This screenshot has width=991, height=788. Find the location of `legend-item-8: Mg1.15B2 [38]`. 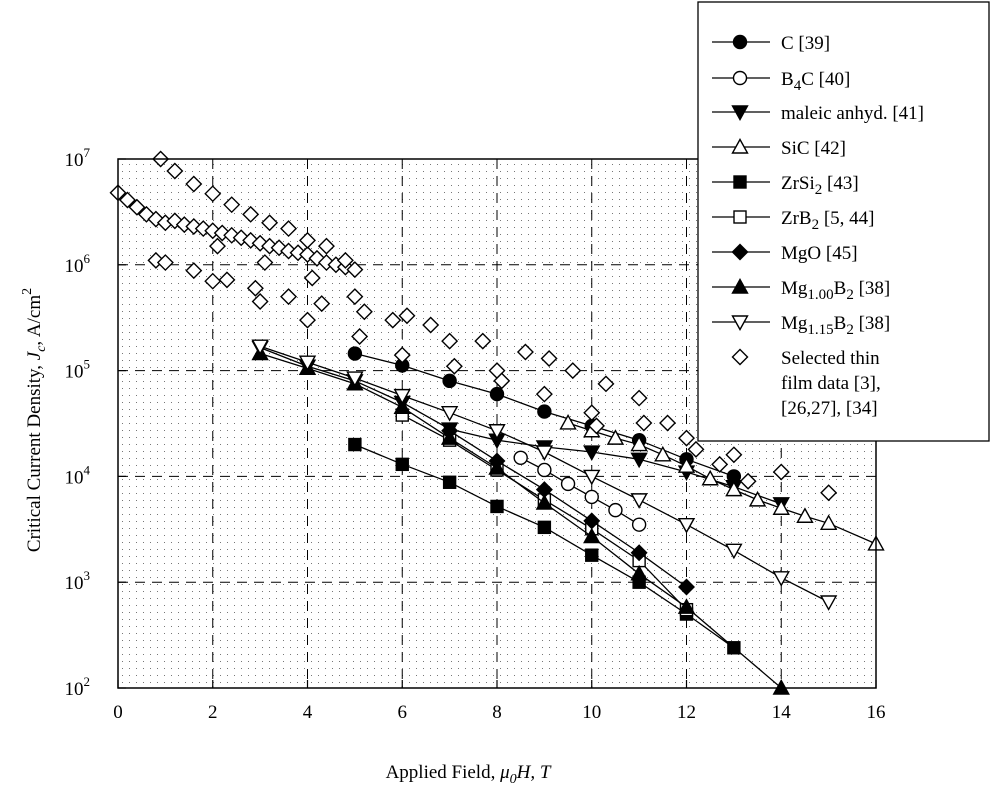

legend-item-8: Mg1.15B2 [38] is located at coordinates (801, 325).